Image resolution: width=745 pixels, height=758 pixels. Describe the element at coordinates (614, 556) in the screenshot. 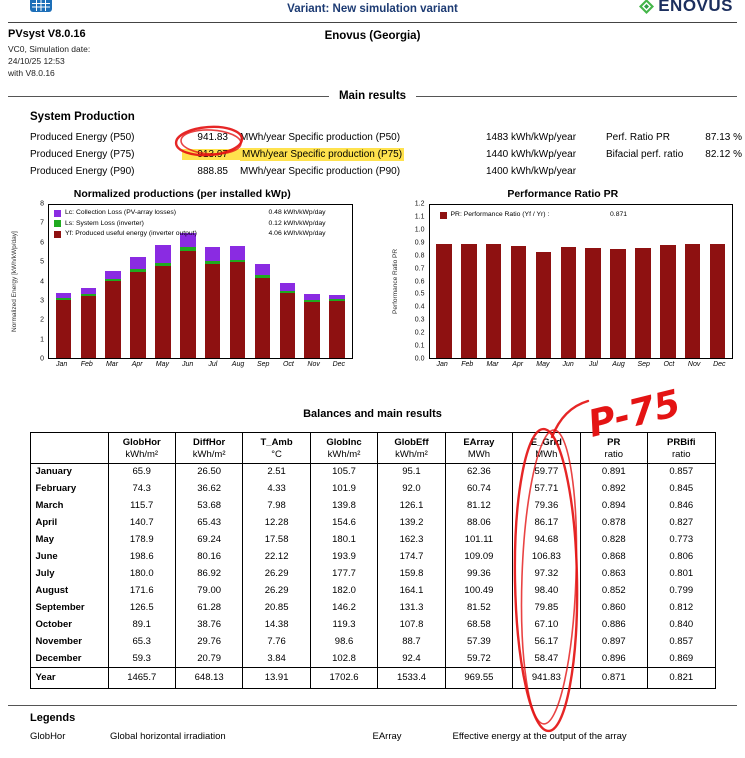

I see `cell: 0.868` at that location.